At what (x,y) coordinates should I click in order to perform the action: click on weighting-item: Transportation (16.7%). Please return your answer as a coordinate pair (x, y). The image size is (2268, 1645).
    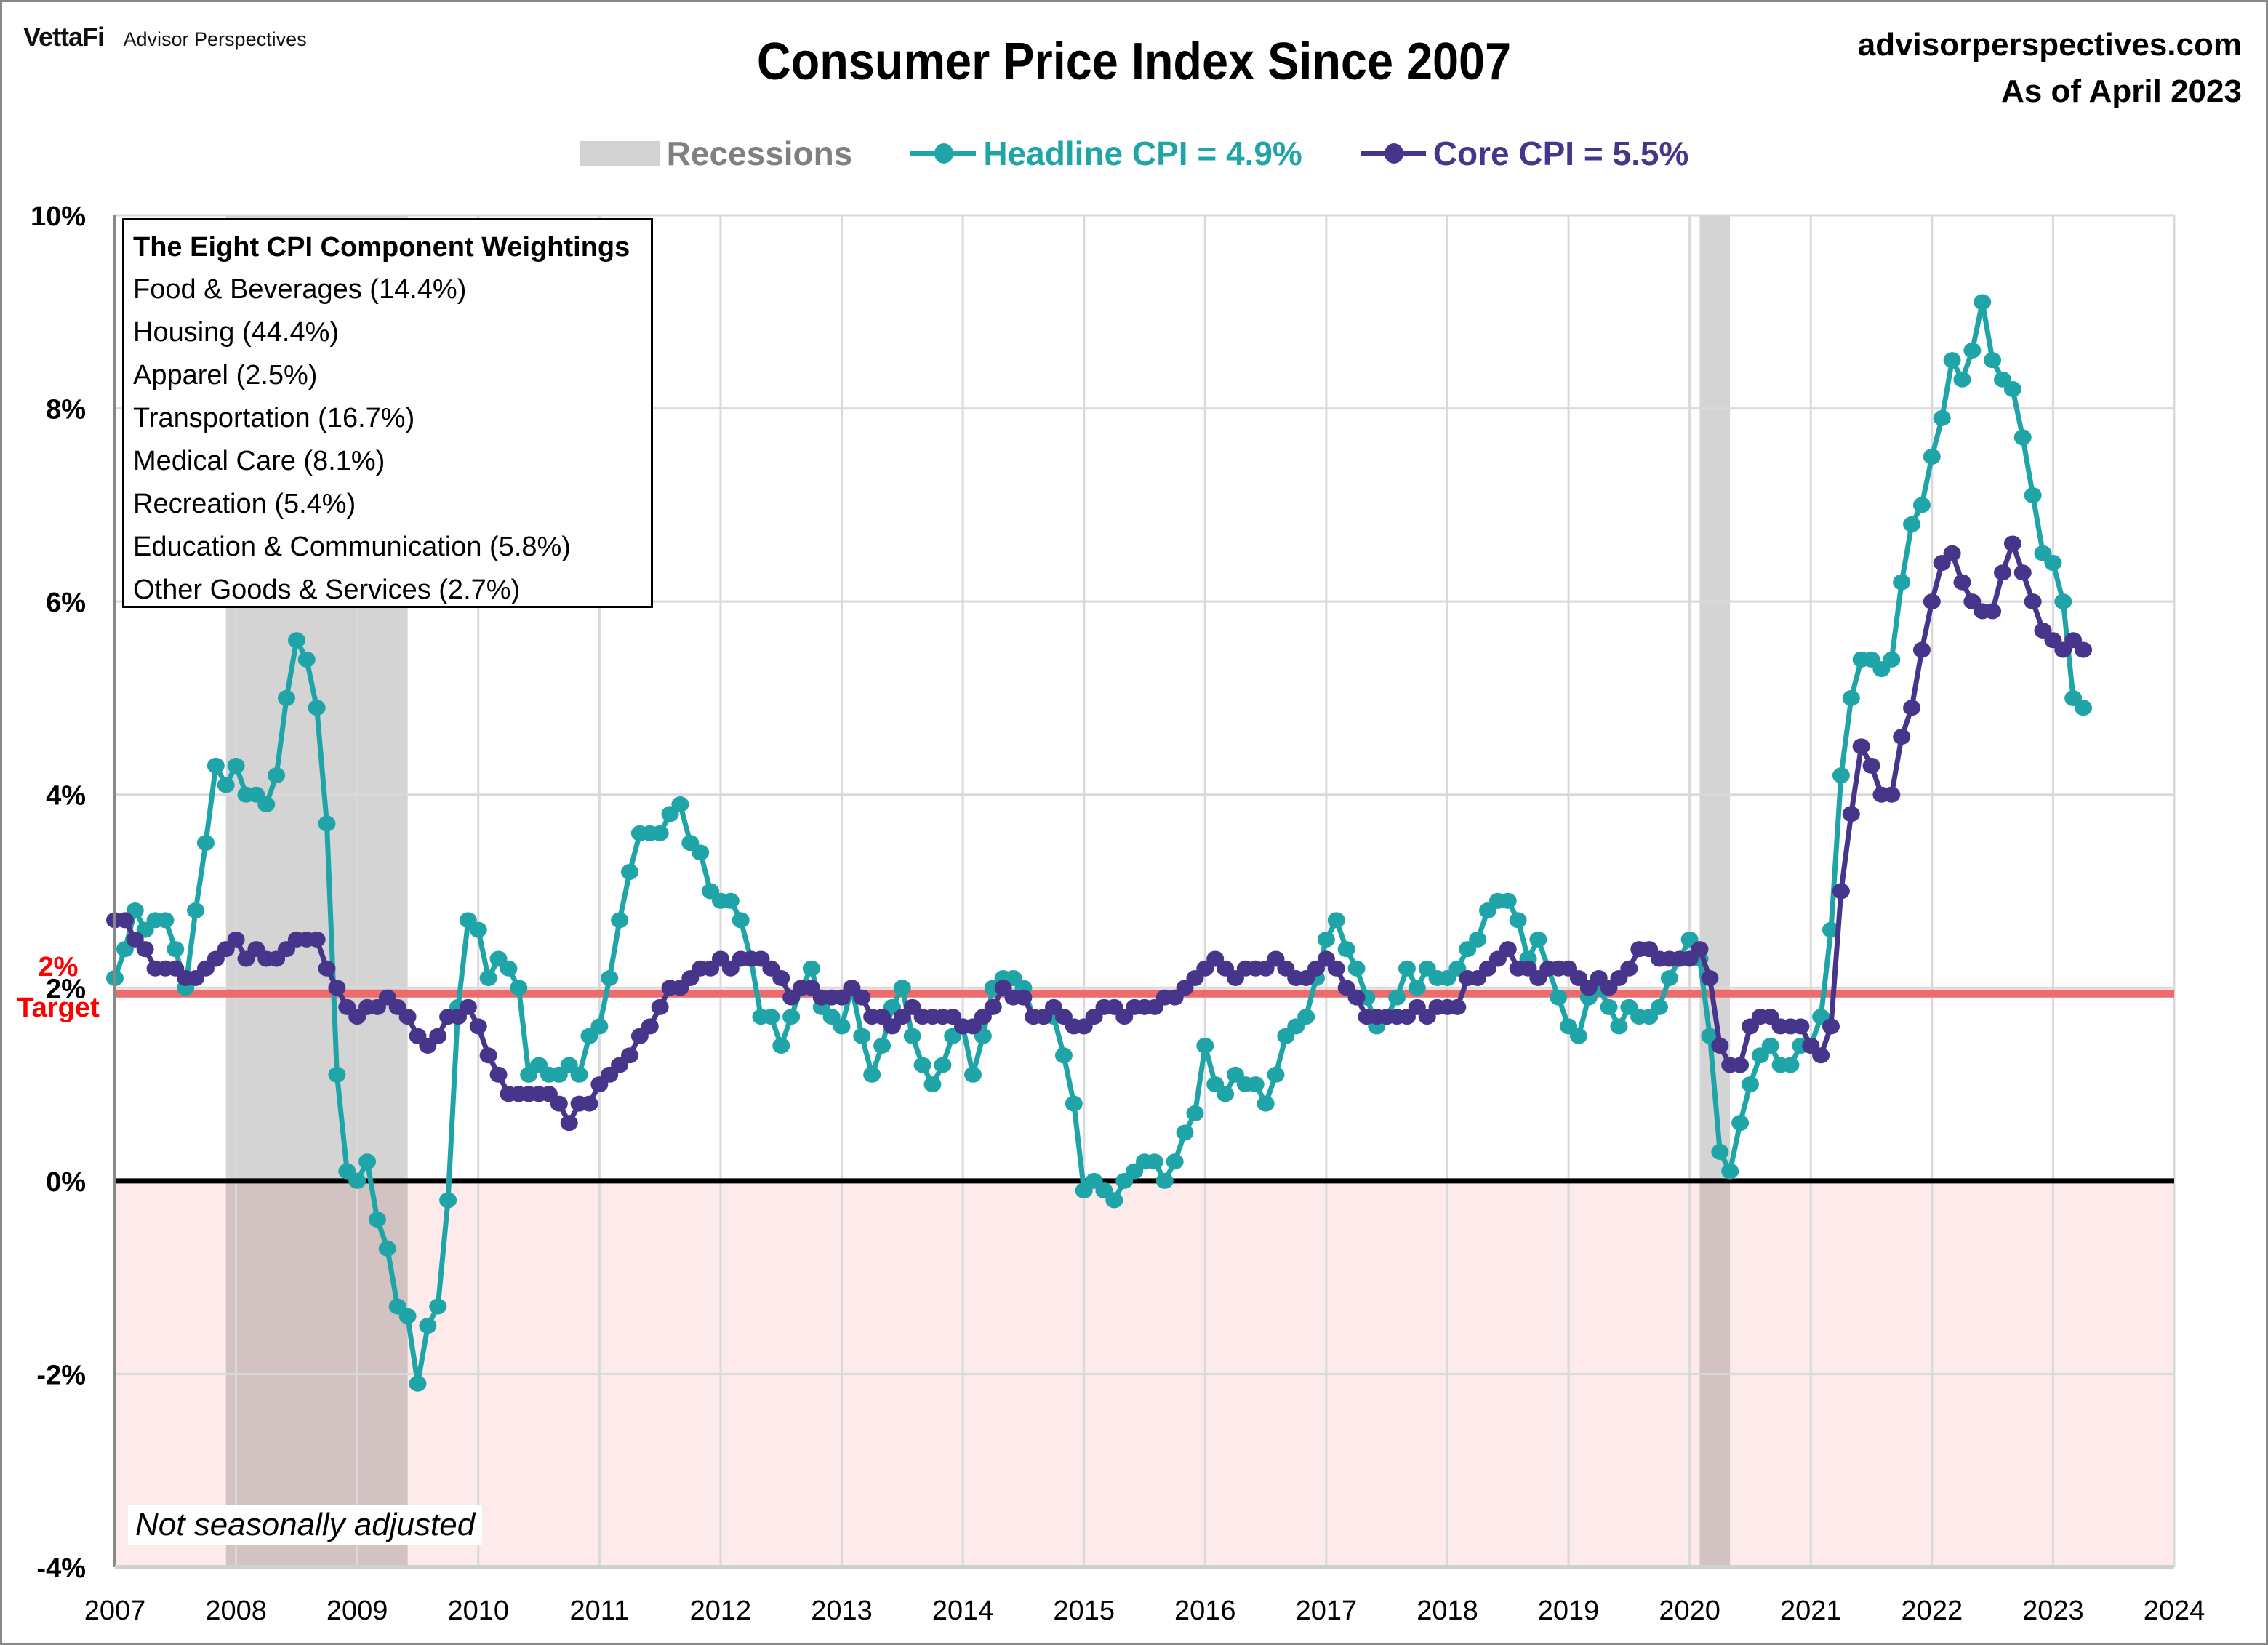
    Looking at the image, I should click on (274, 418).